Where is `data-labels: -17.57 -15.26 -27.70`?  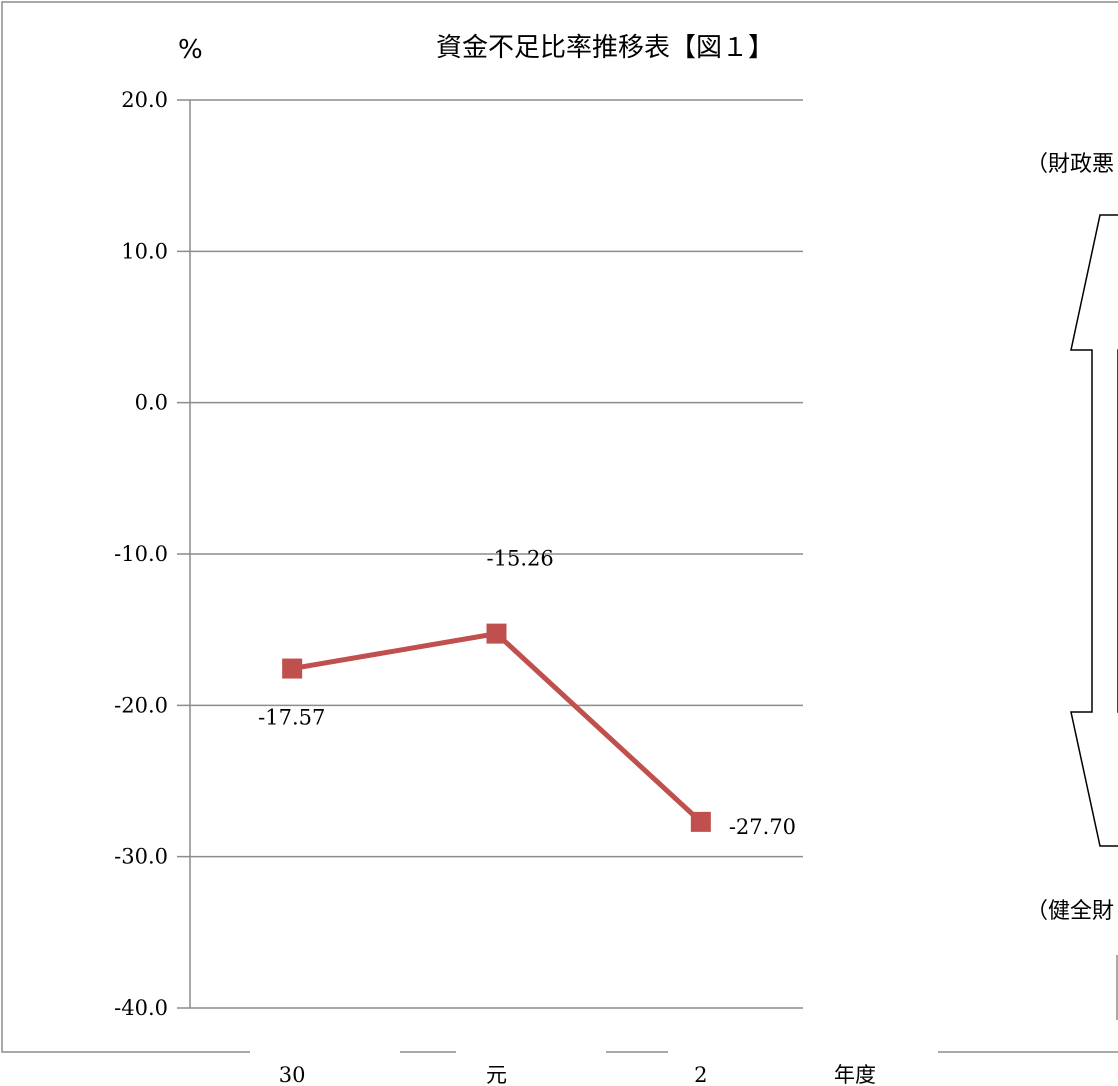
data-labels: -17.57 -15.26 -27.70 is located at coordinates (527, 693).